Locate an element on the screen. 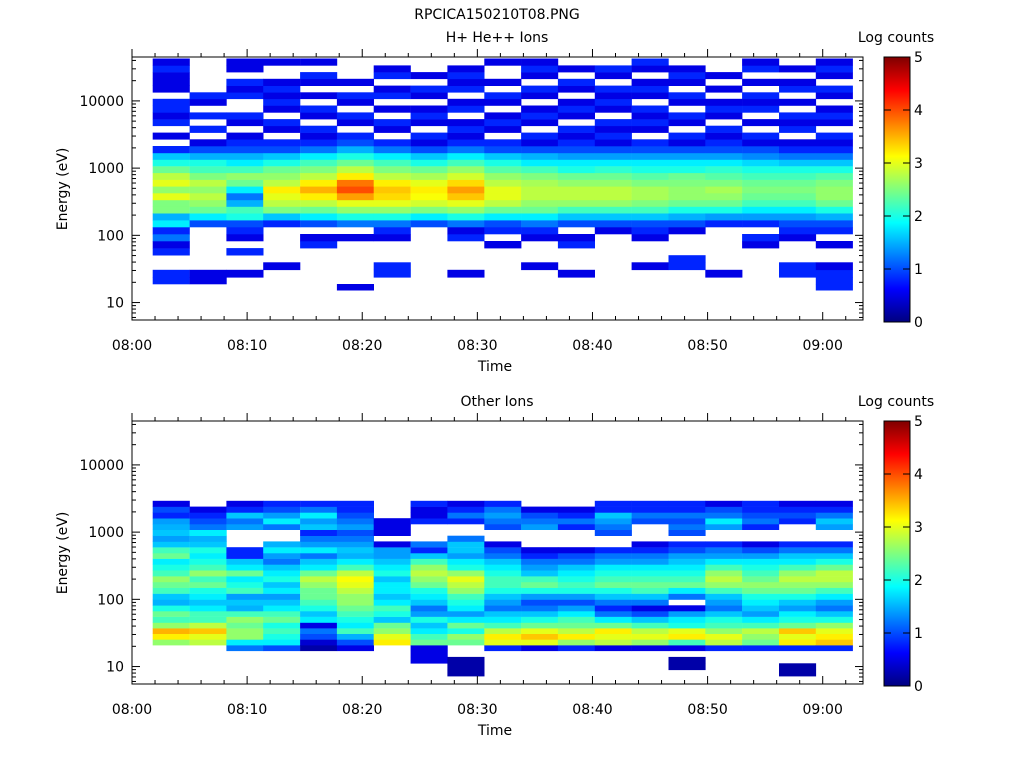  y-tick-label: 10000 is located at coordinates (101, 466).